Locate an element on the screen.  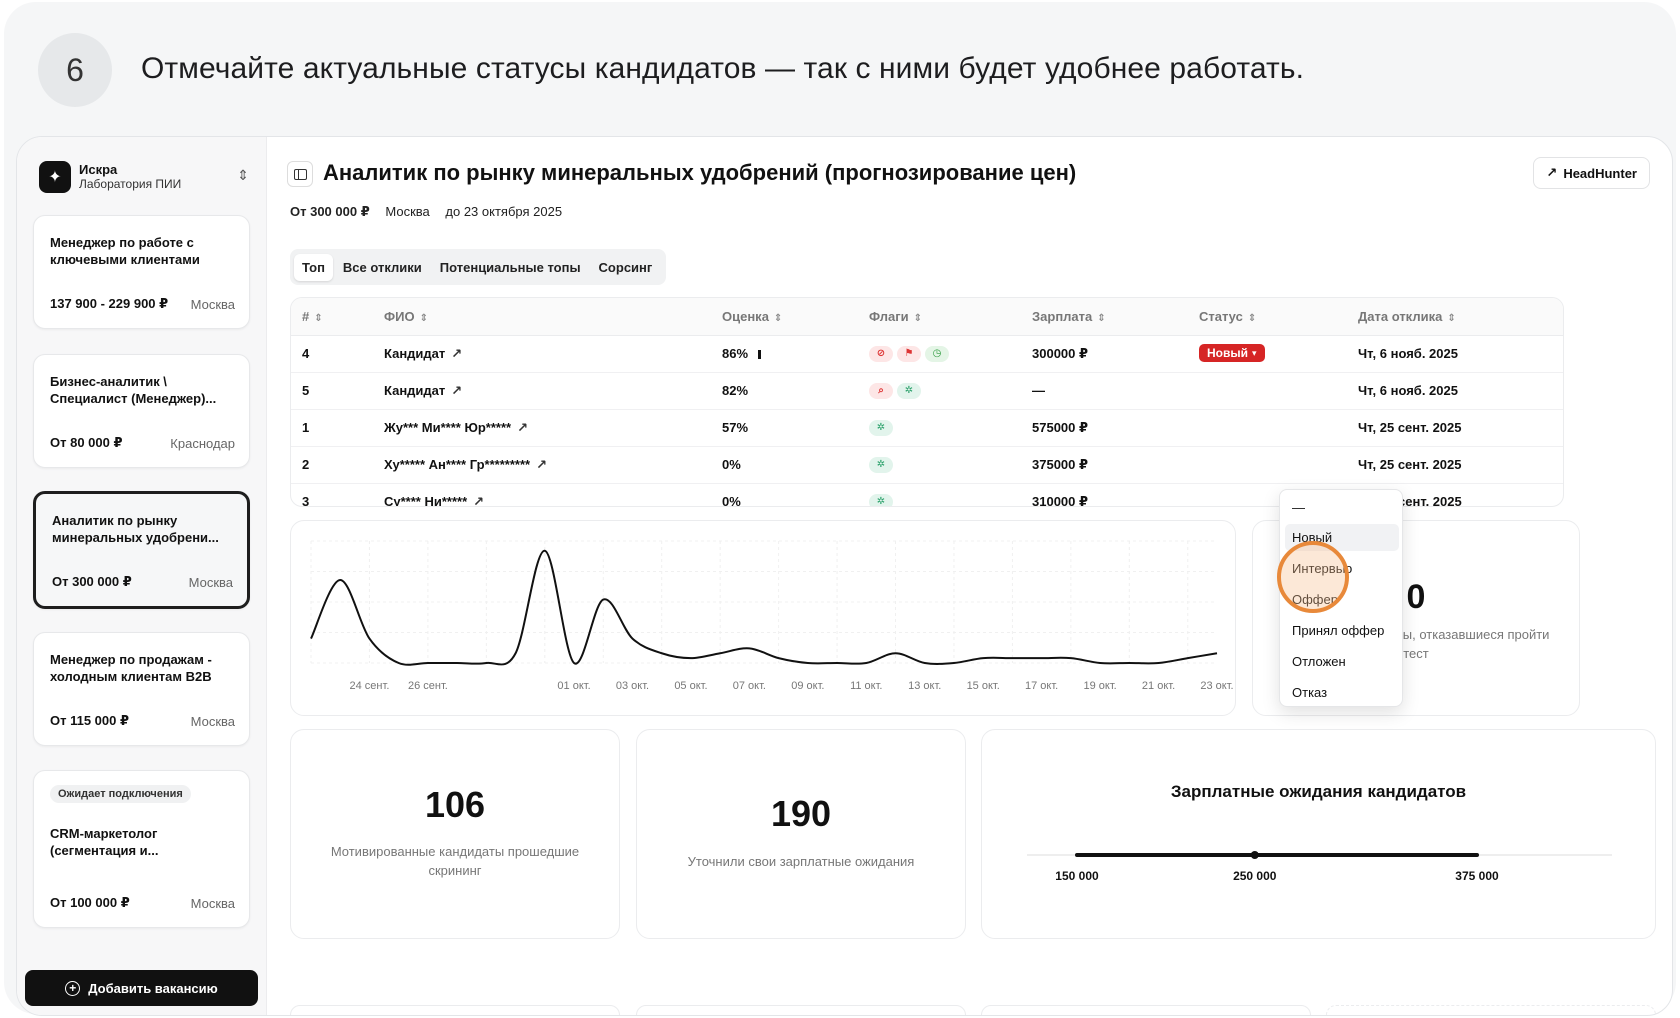
col-flags: Флаги ⇕ is located at coordinates (896, 316).